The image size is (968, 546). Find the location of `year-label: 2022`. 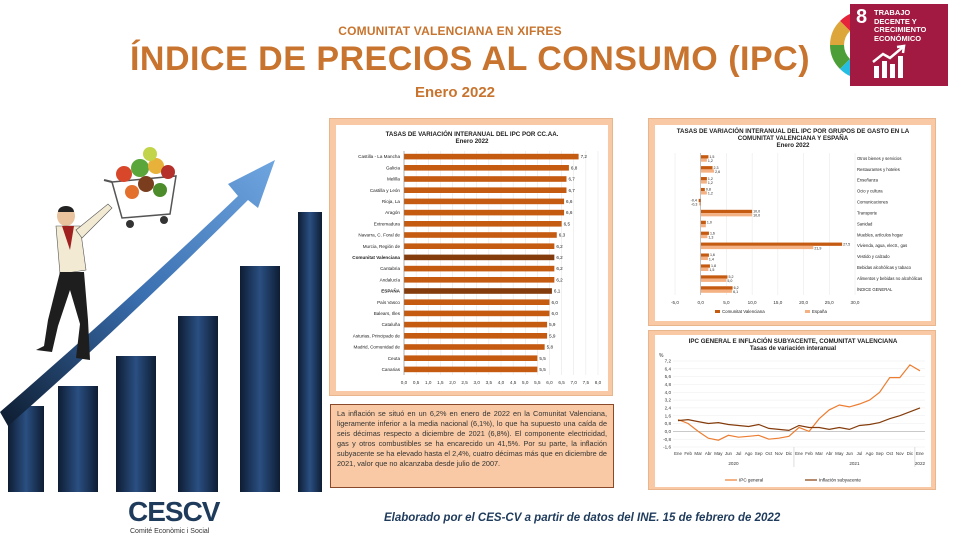

year-label: 2022 is located at coordinates (920, 463).